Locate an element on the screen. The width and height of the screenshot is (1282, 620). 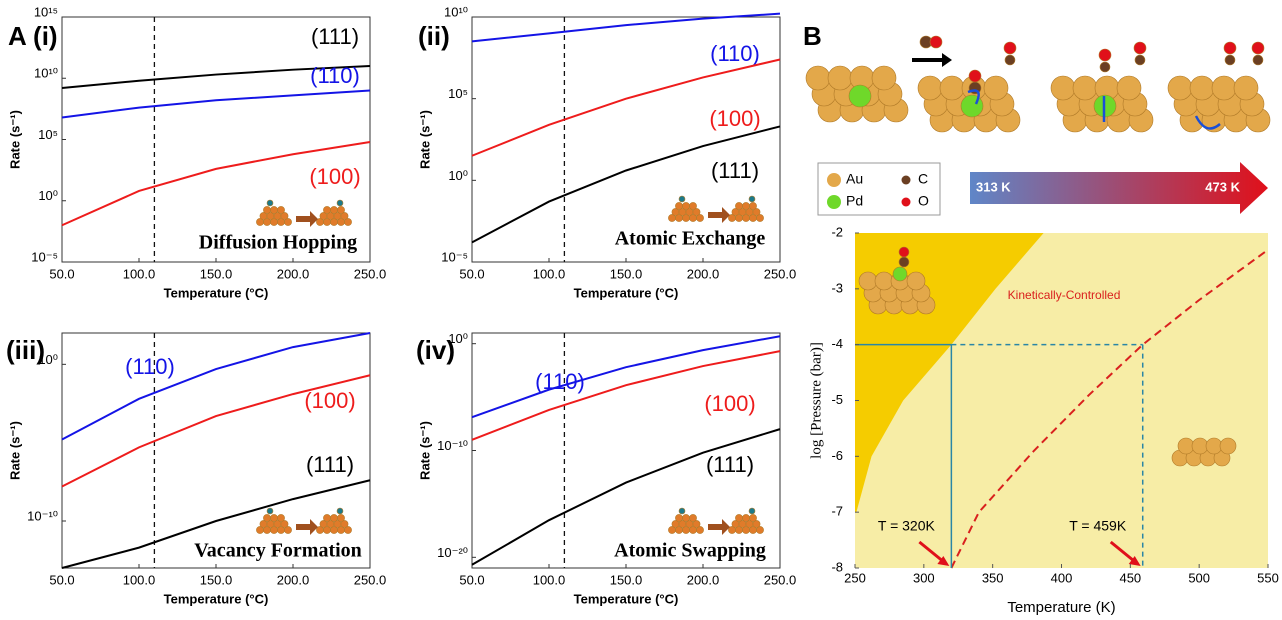
annotation: Atomic Exchange is located at coordinates (690, 239).